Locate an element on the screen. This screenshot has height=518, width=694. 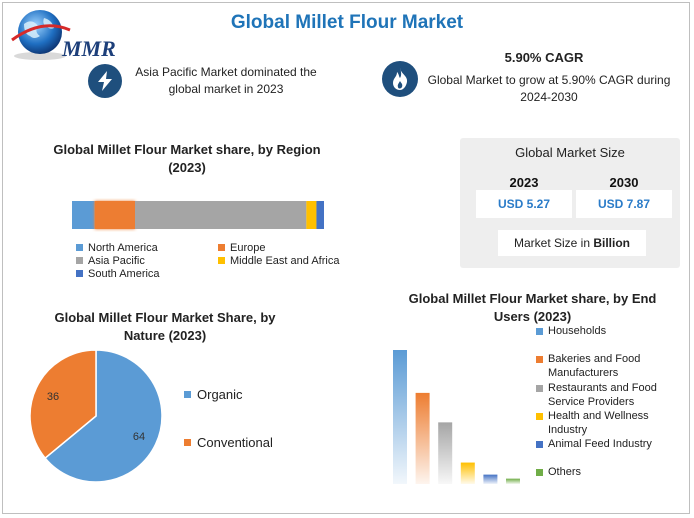
enduser-legend-item-animal-feed-industry: Animal Feed Industry is located at coordinates (611, 444).